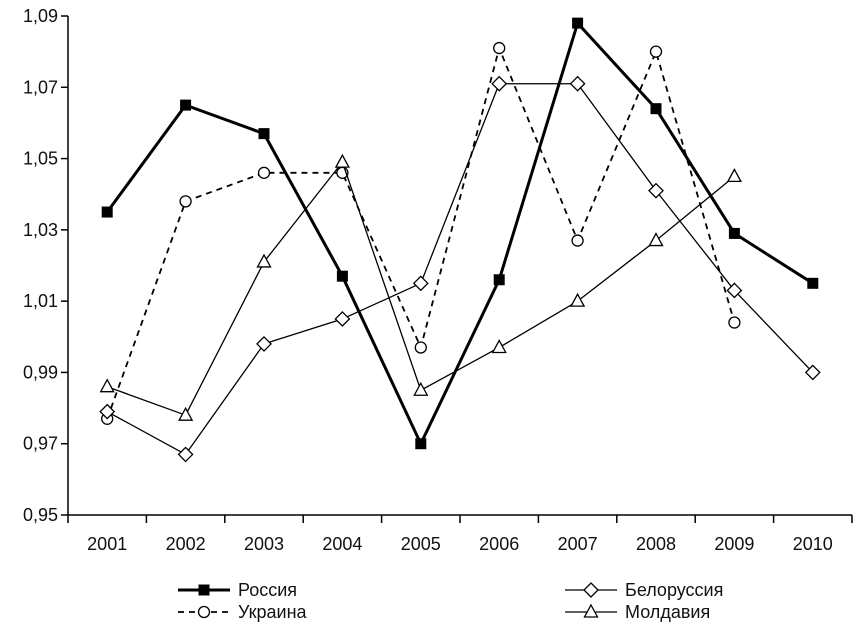 The width and height of the screenshot is (853, 624). I want to click on legend-label: Украина, so click(273, 612).